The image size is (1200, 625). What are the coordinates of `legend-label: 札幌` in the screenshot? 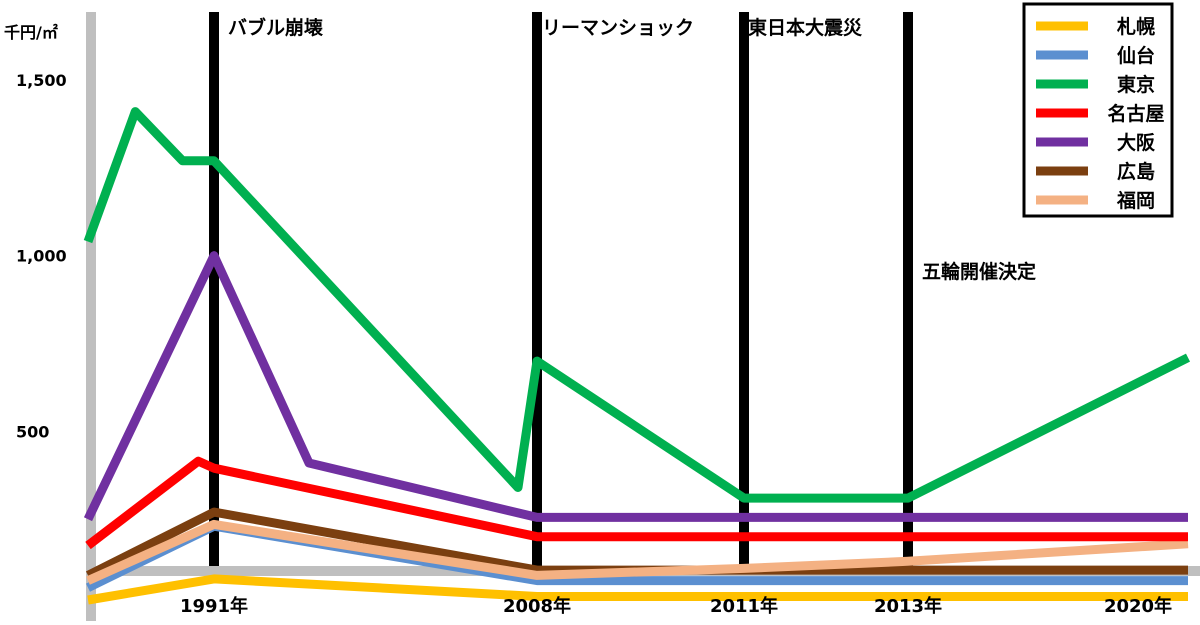 It's located at (1135, 26).